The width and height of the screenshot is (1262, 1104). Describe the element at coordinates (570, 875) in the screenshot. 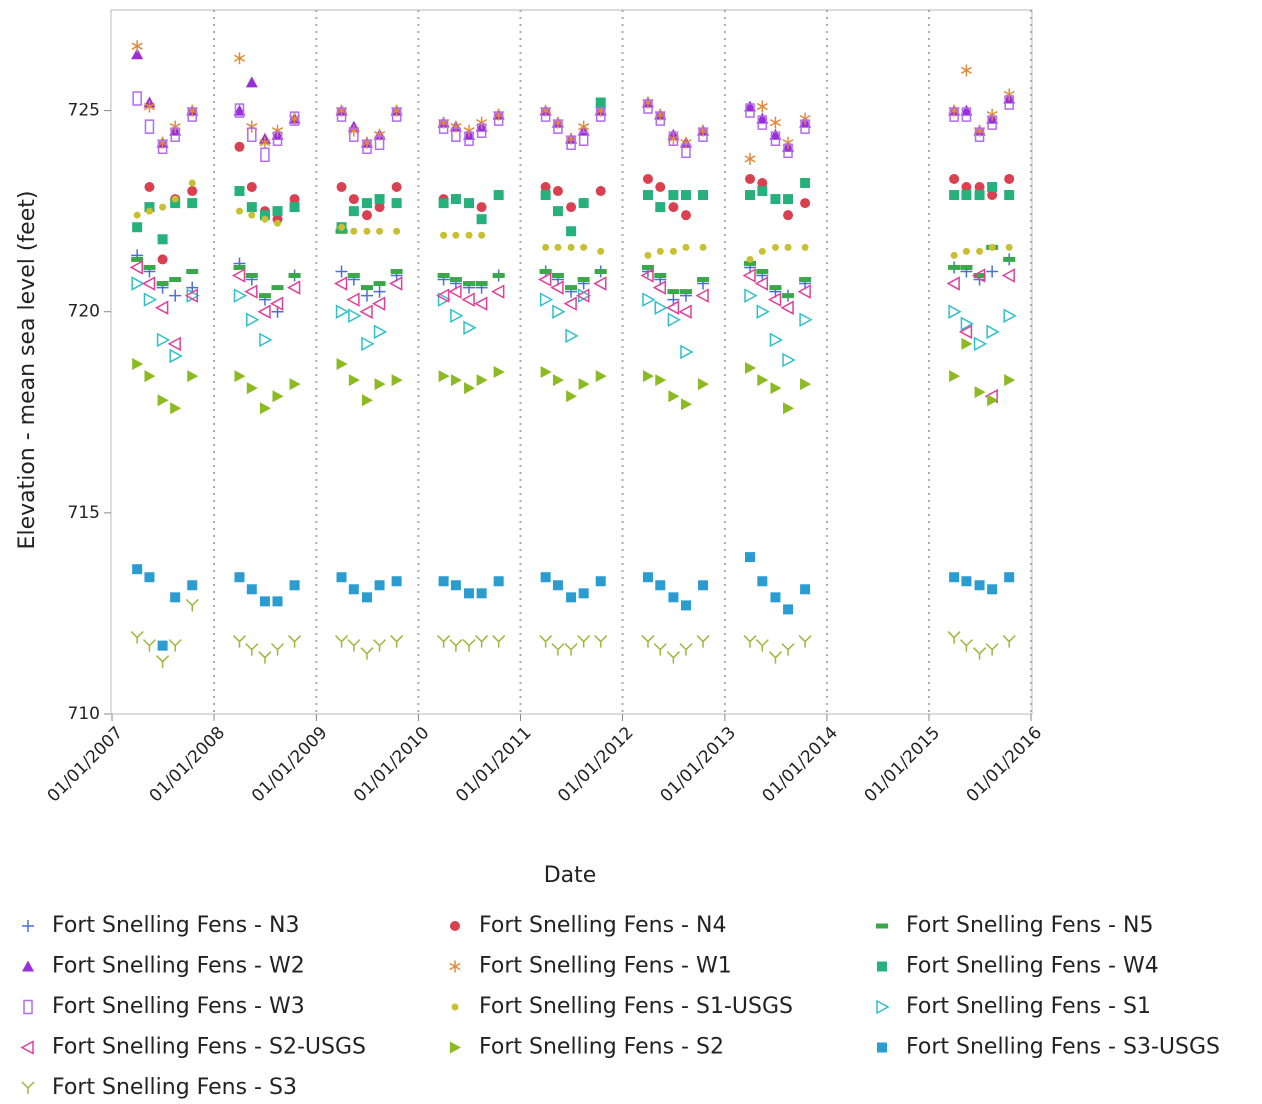

I see `x-axis-label: Date` at that location.